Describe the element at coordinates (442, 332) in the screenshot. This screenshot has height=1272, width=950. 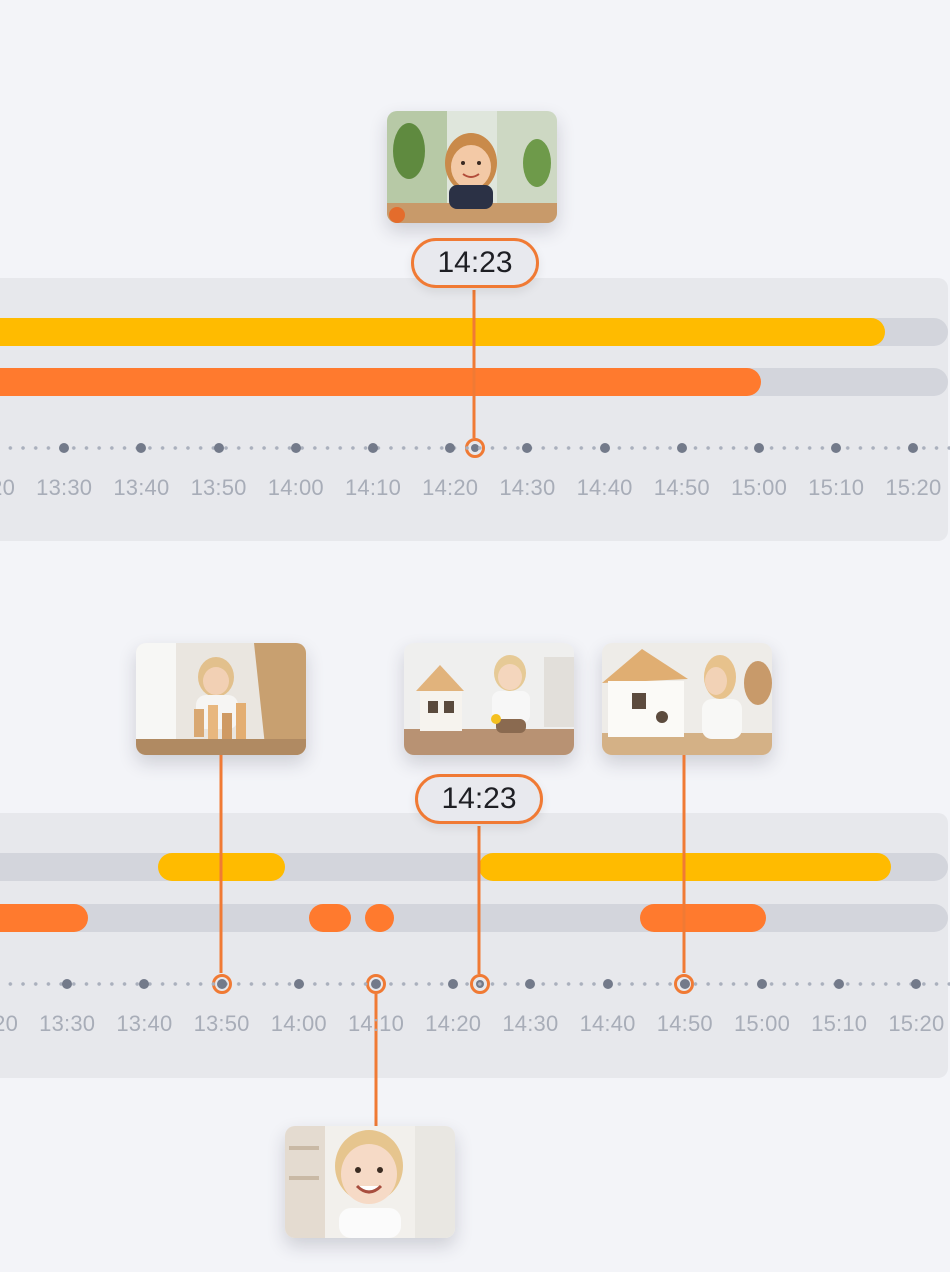
I see `yellow-segment` at that location.